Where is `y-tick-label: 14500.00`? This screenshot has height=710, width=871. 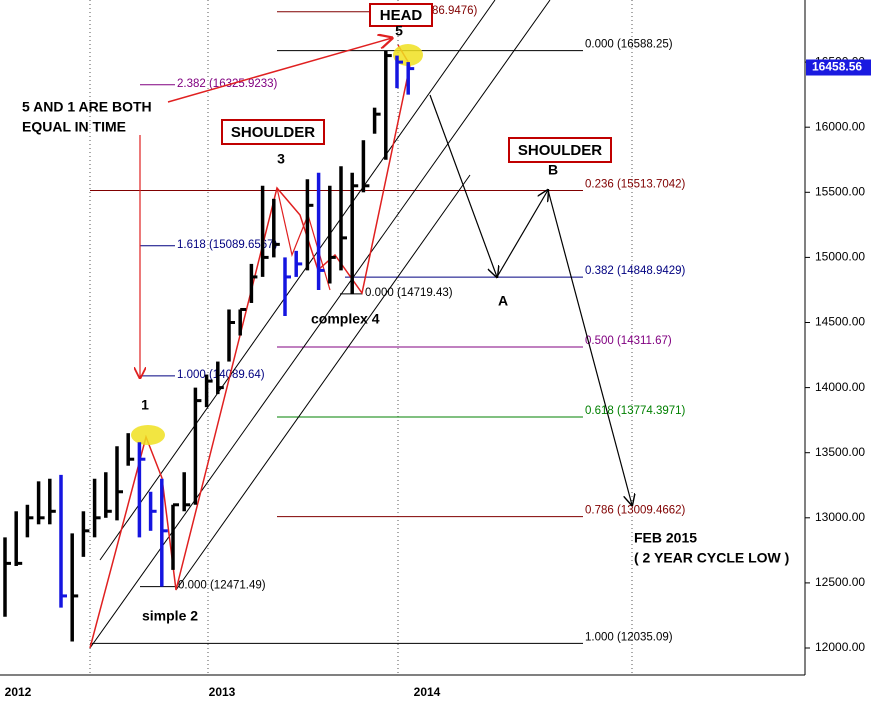
y-tick-label: 14500.00 is located at coordinates (840, 322).